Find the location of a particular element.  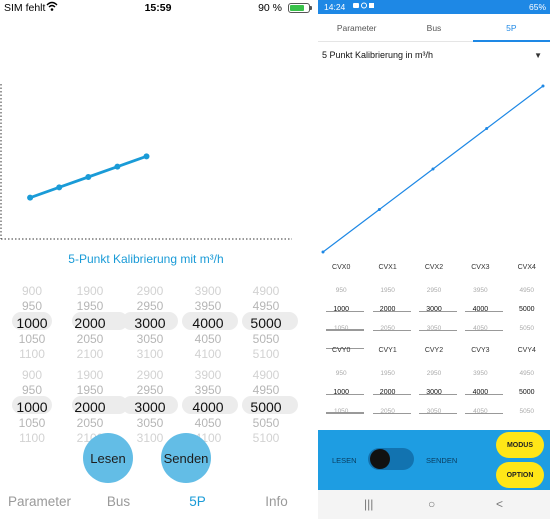

cv-value-below: 1050 is located at coordinates (341, 328).